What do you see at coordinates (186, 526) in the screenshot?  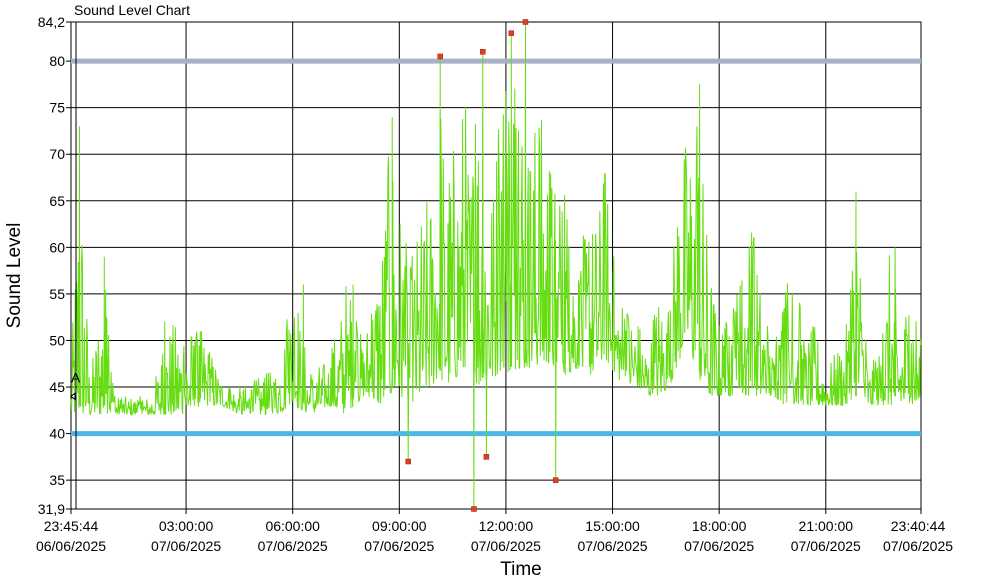 I see `x-tick-time: 03:00:00` at bounding box center [186, 526].